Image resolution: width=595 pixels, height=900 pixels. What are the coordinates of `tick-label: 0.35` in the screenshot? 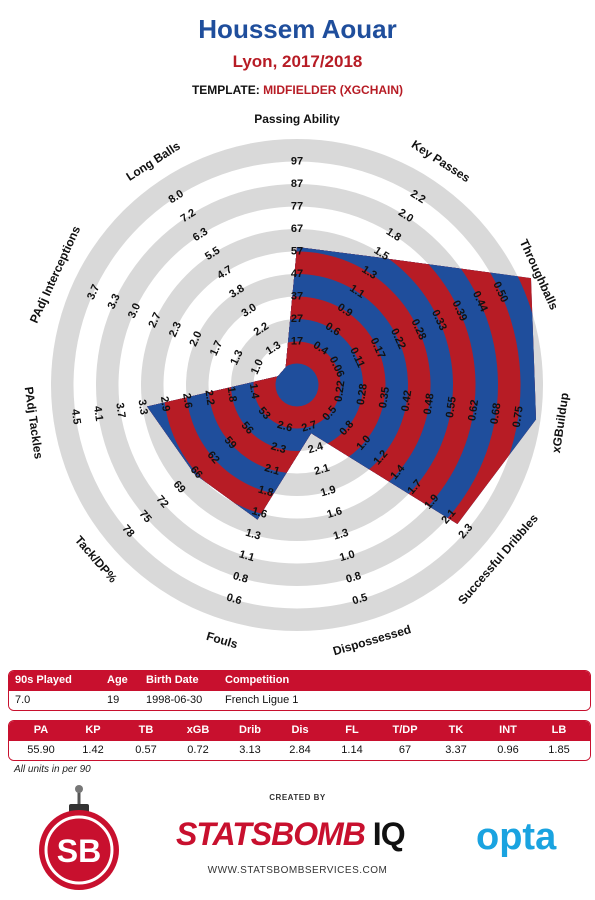 It's located at (384, 397).